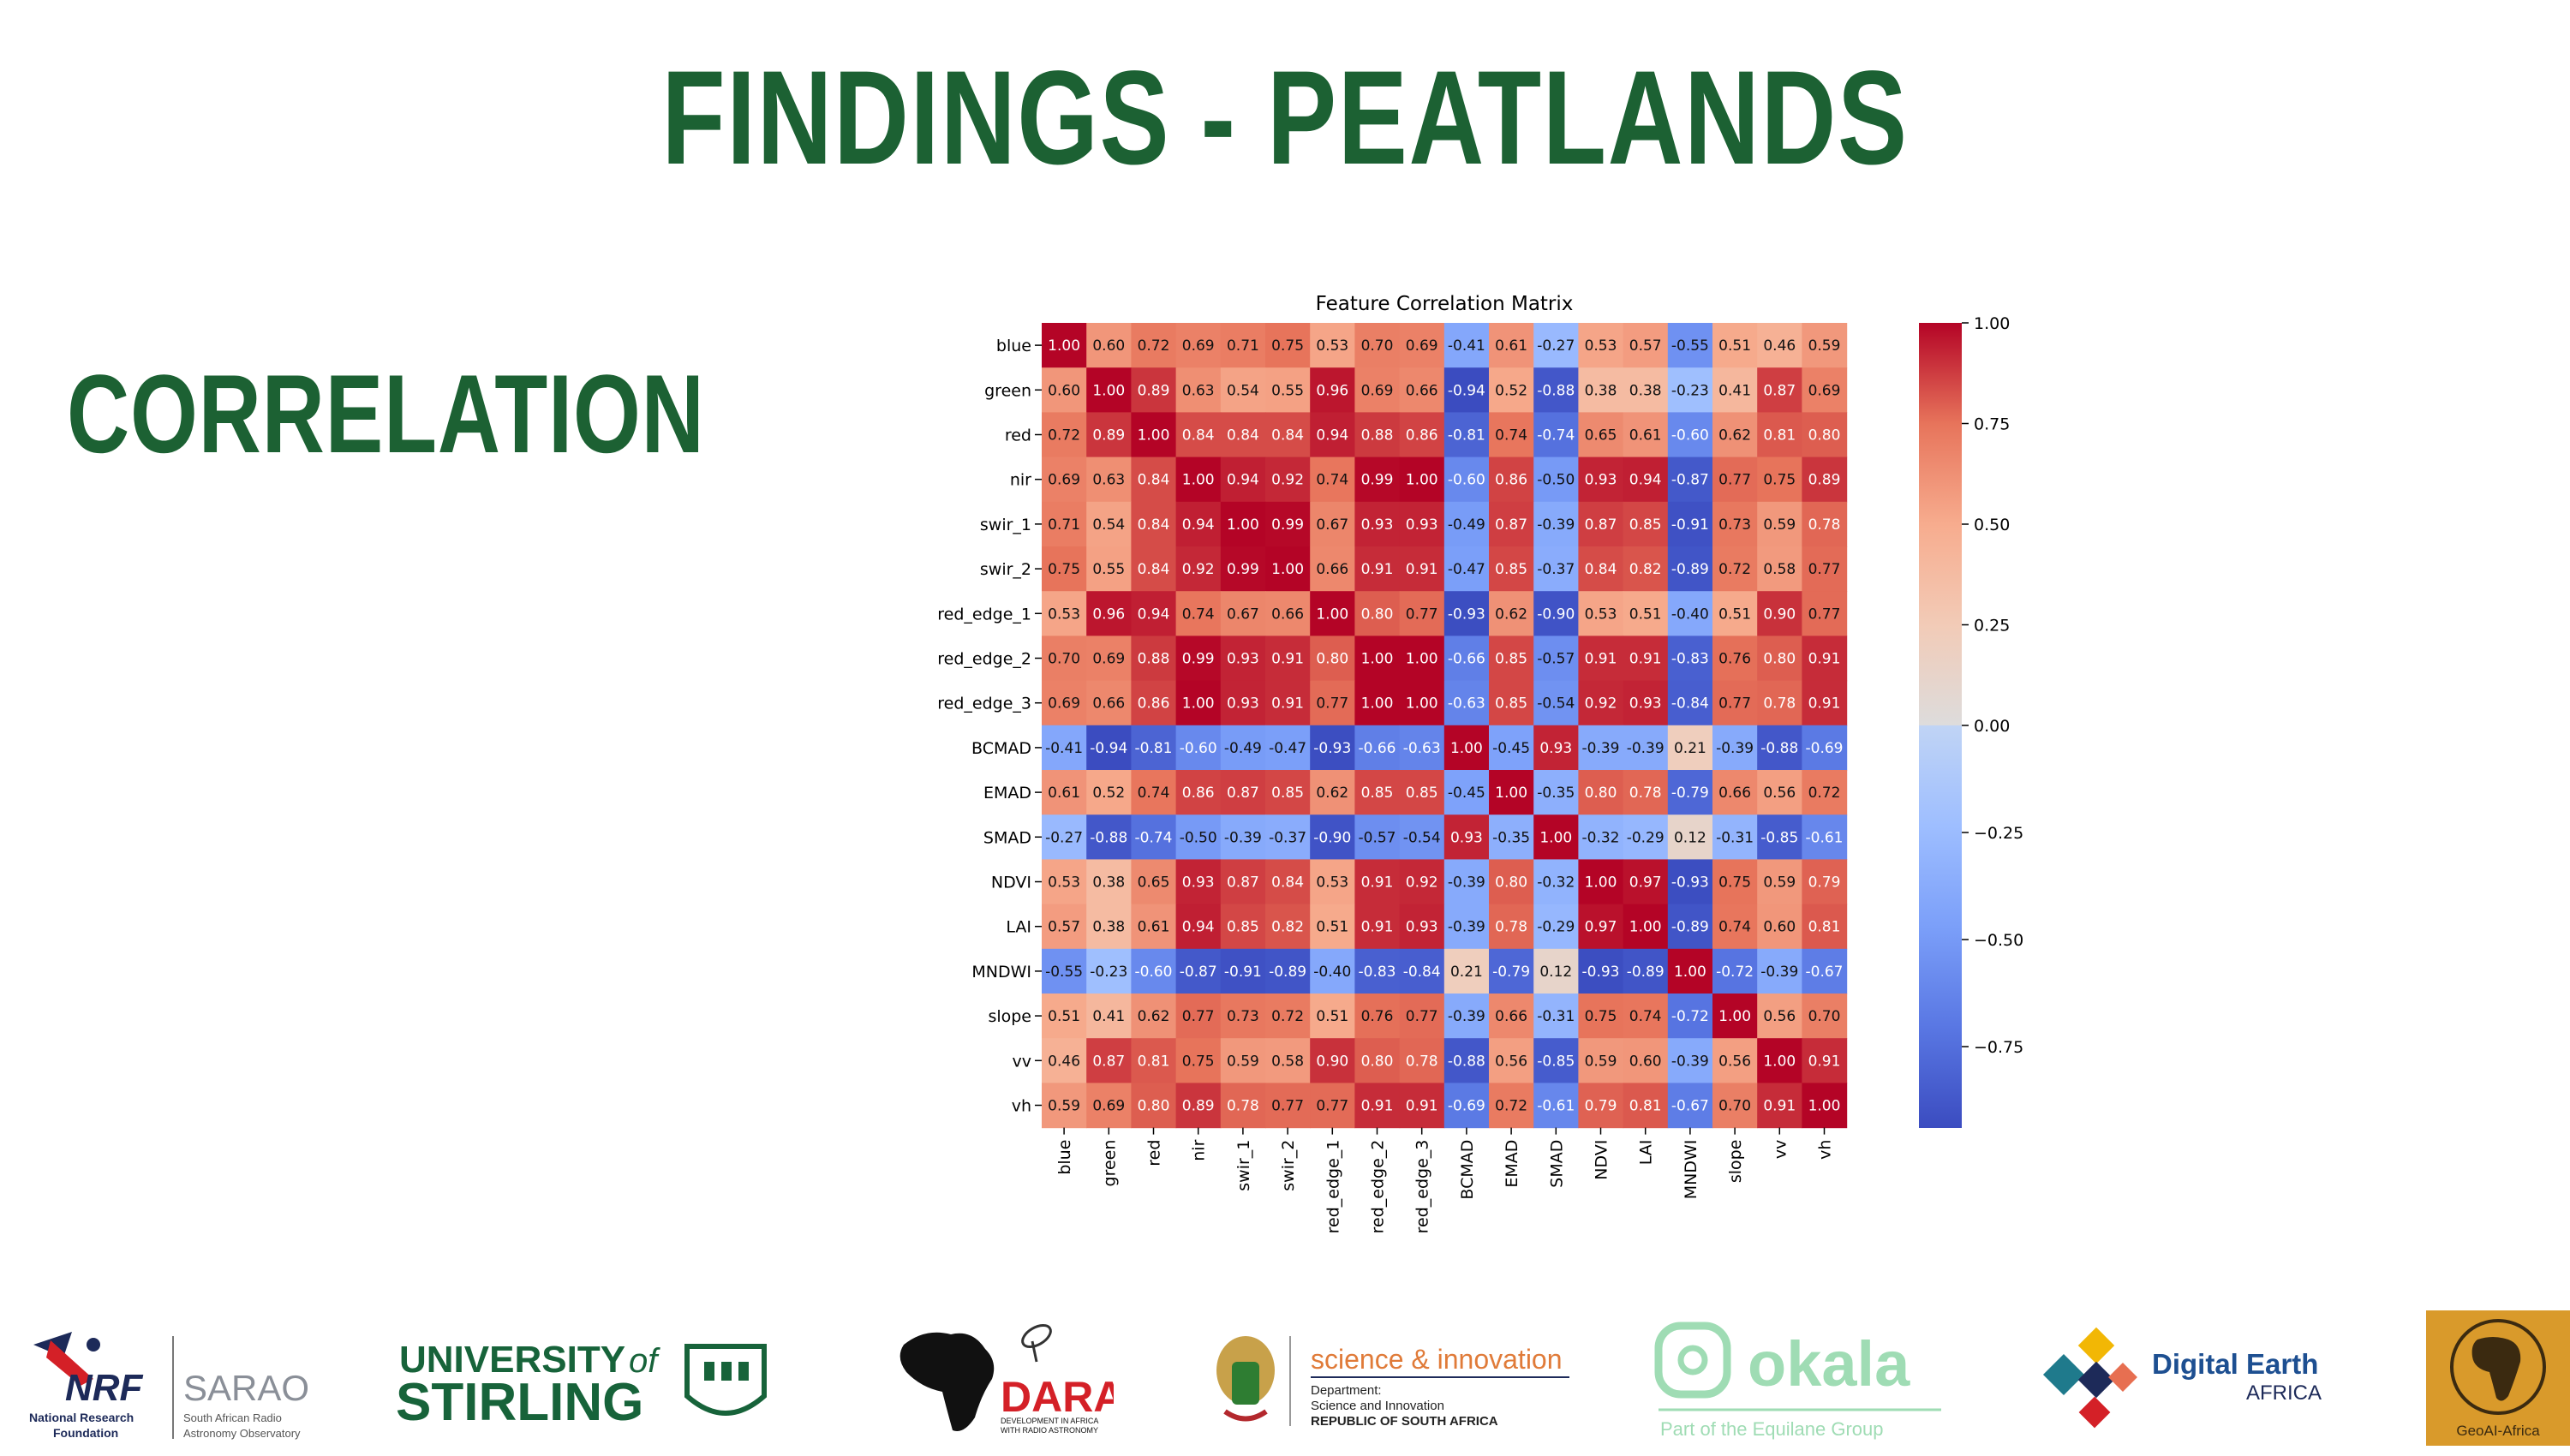 The image size is (2570, 1456). I want to click on cell-value-label: 0.61, so click(1511, 346).